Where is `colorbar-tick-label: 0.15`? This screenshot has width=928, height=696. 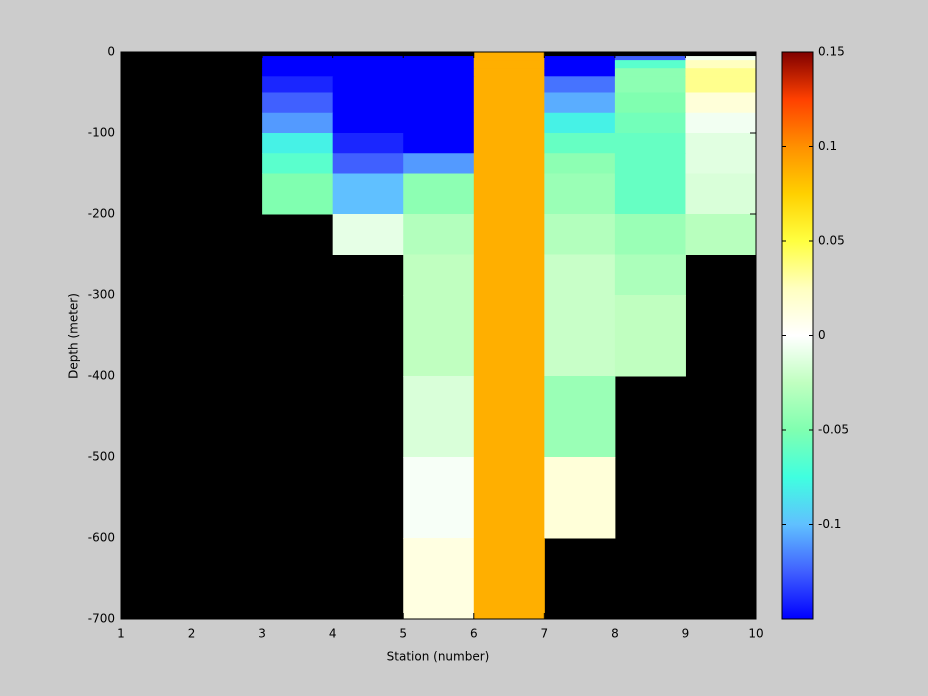 colorbar-tick-label: 0.15 is located at coordinates (831, 52).